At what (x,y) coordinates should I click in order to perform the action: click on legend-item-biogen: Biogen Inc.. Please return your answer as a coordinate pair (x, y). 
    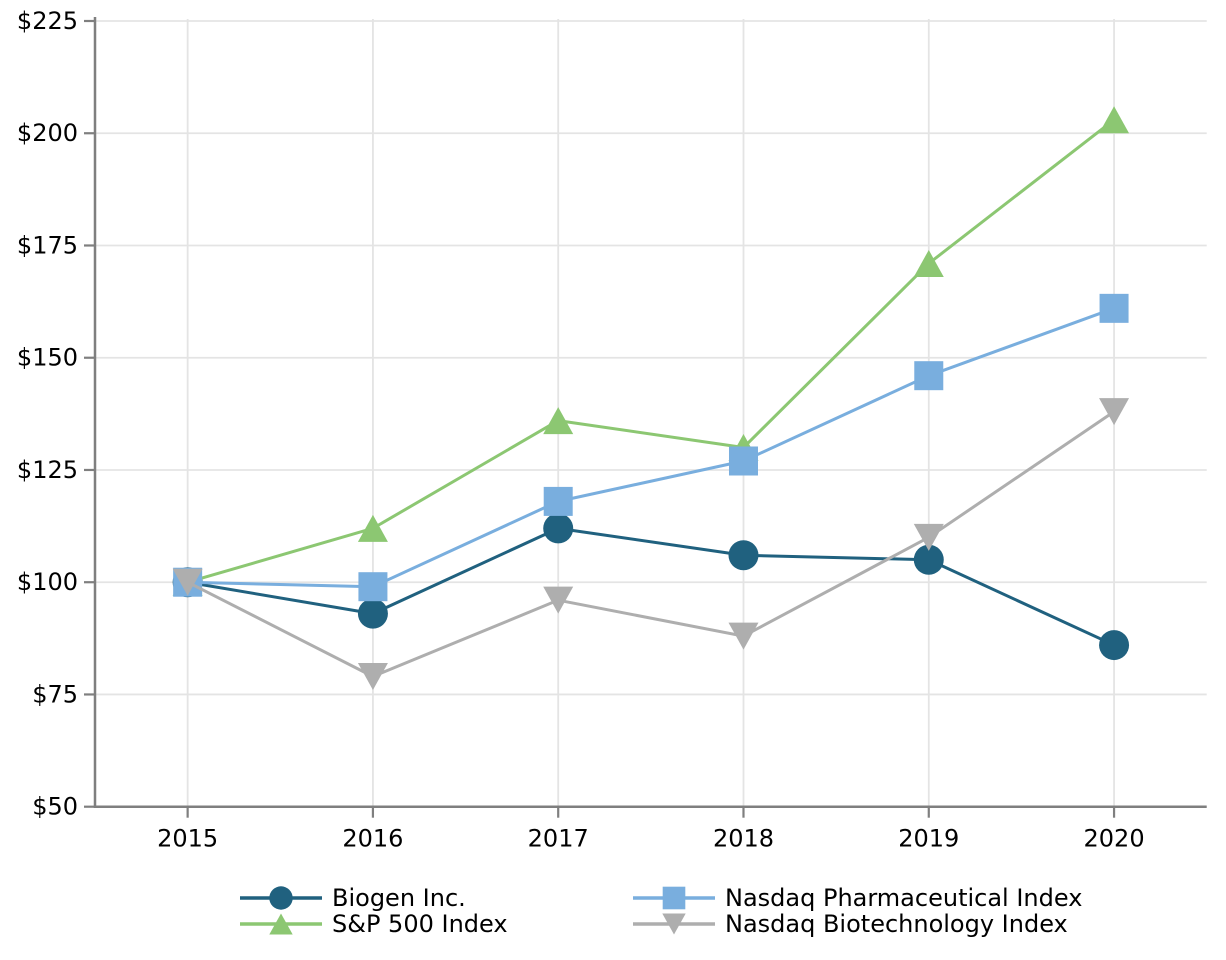
    Looking at the image, I should click on (353, 898).